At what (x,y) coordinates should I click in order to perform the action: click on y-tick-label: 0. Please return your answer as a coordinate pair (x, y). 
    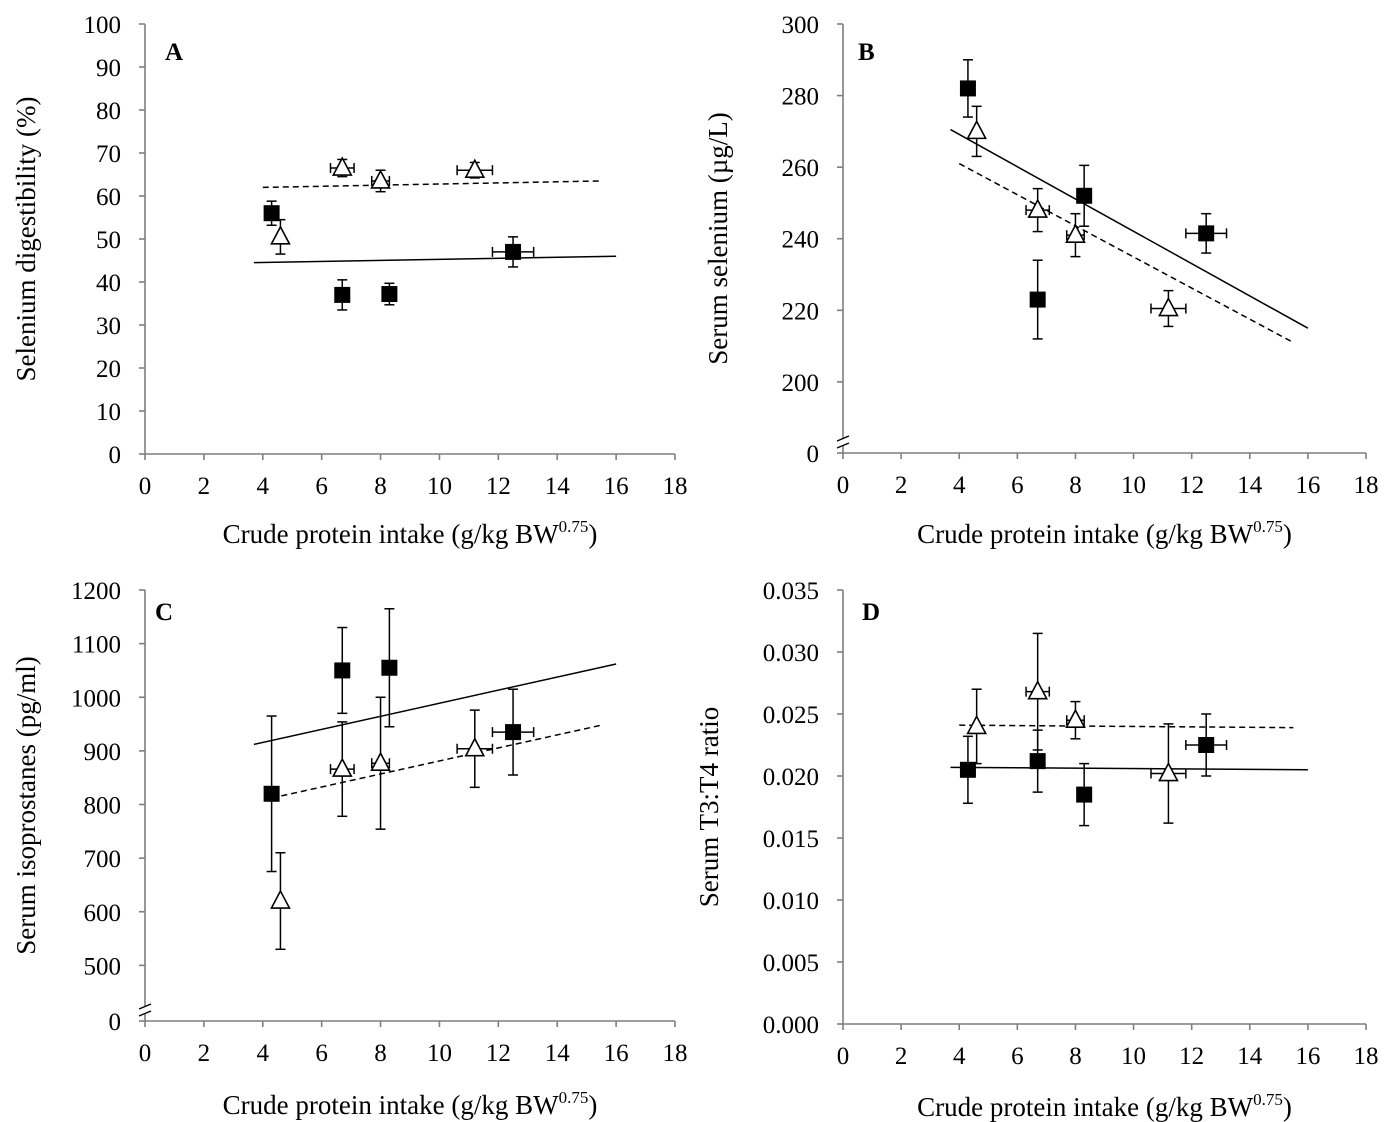
    Looking at the image, I should click on (813, 454).